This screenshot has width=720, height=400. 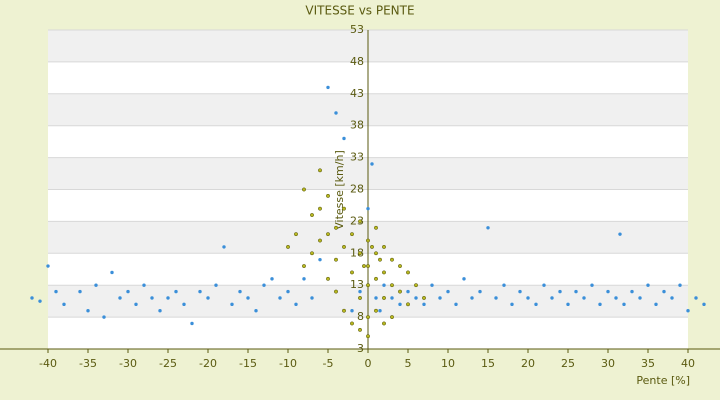 I want to click on x-tick-label: 35, so click(x=648, y=363).